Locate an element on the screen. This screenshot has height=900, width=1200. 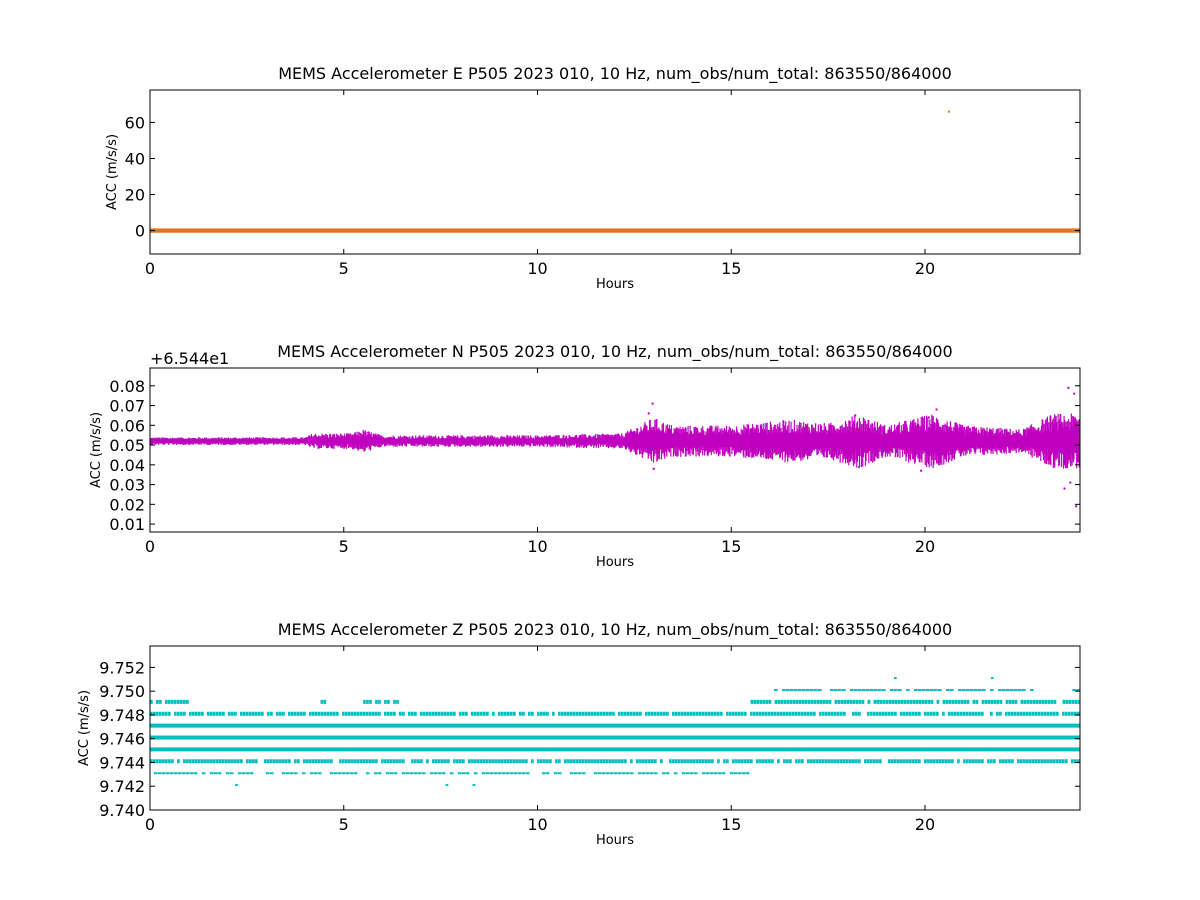
y-tick-label: 0.01 is located at coordinates (127, 524).